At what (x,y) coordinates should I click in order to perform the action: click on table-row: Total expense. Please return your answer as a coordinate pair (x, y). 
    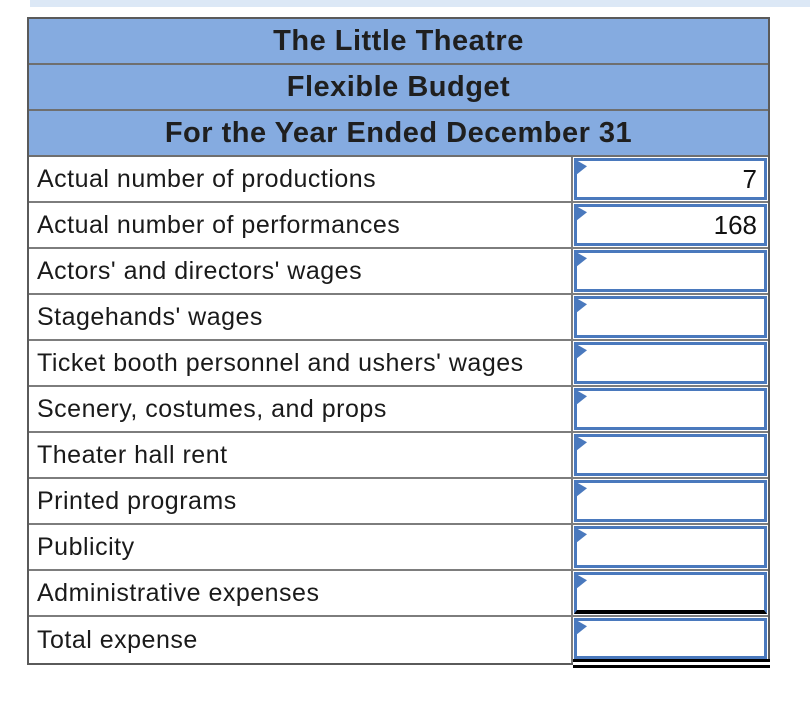
    Looking at the image, I should click on (399, 642).